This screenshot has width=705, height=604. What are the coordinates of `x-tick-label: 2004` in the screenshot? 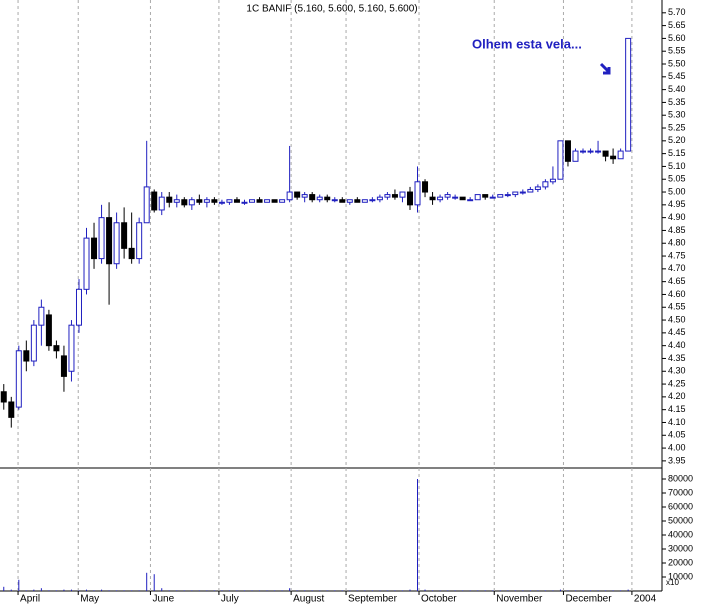 It's located at (645, 599).